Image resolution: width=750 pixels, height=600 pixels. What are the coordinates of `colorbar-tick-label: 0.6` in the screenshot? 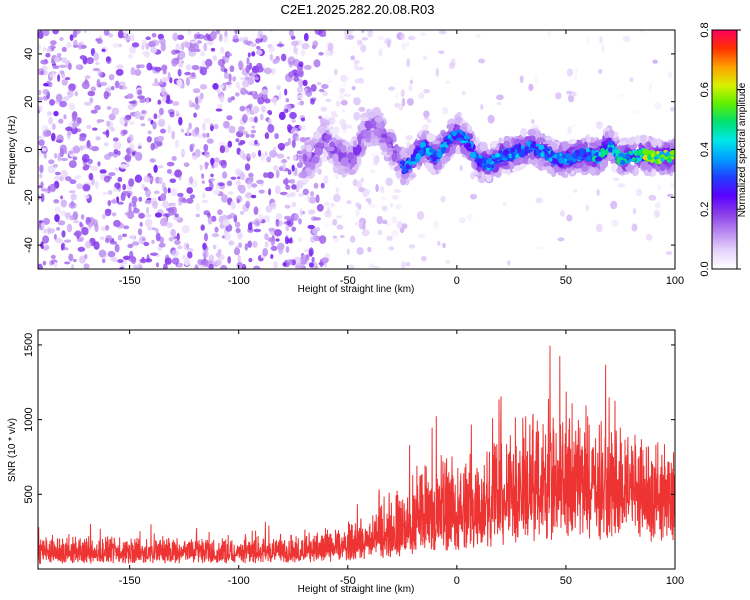 It's located at (705, 89).